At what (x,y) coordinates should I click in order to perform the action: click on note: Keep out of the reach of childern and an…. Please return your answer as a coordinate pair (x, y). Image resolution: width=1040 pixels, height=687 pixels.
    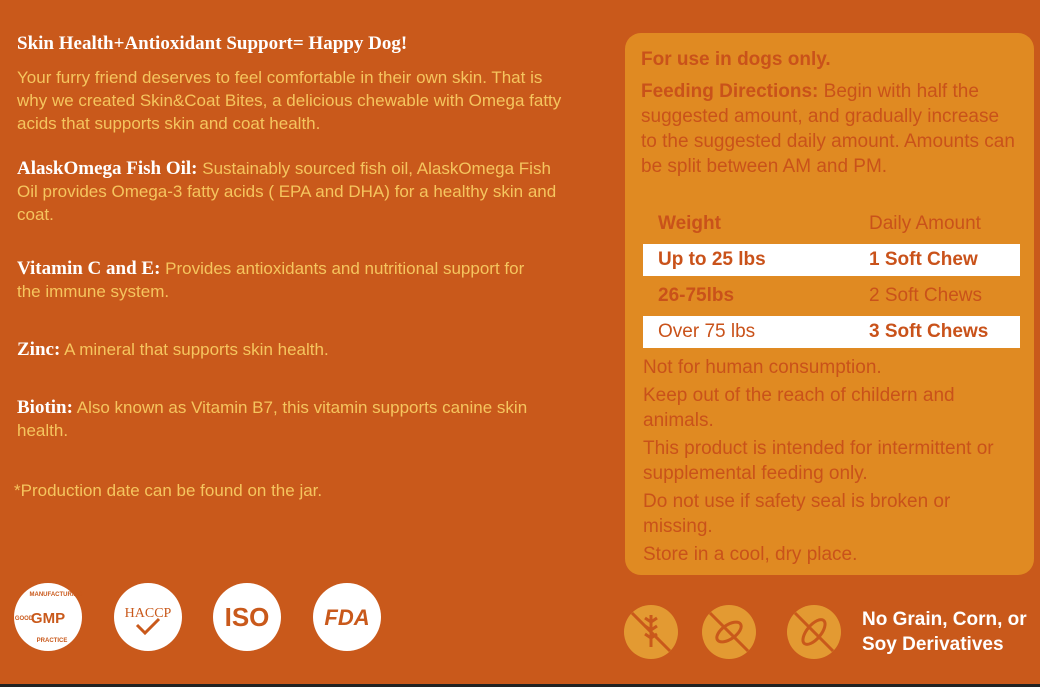
    Looking at the image, I should click on (799, 408).